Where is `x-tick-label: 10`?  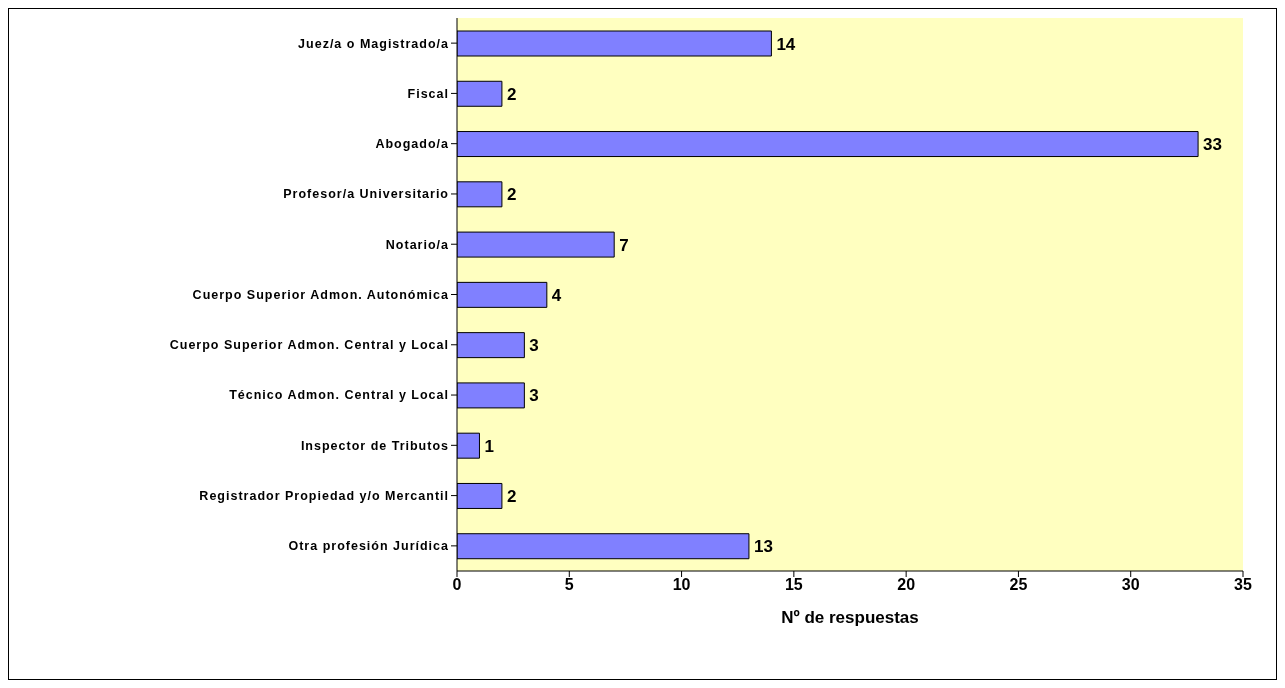
x-tick-label: 10 is located at coordinates (681, 585).